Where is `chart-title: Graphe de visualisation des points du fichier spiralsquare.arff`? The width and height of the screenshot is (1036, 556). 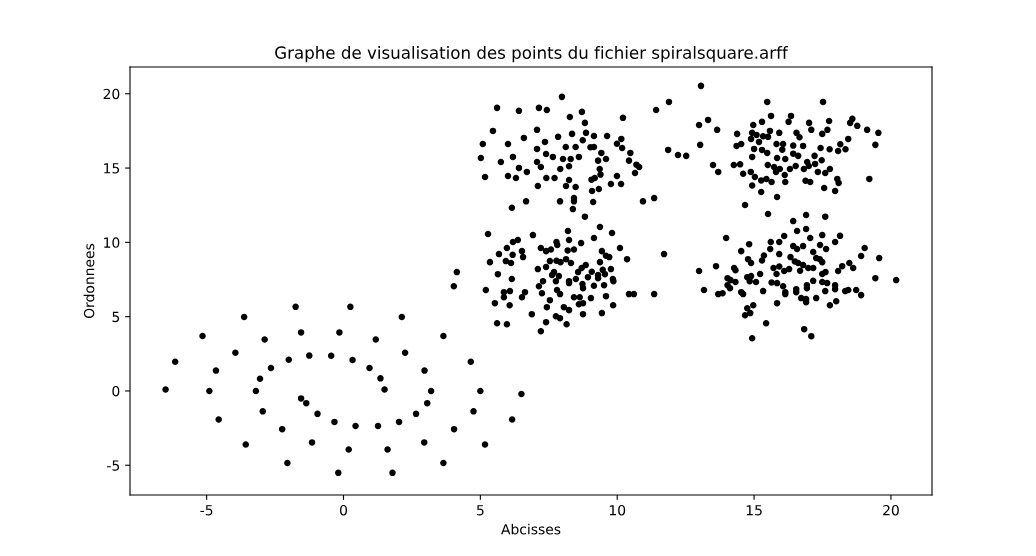
chart-title: Graphe de visualisation des points du fichier spiralsquare.arff is located at coordinates (532, 54).